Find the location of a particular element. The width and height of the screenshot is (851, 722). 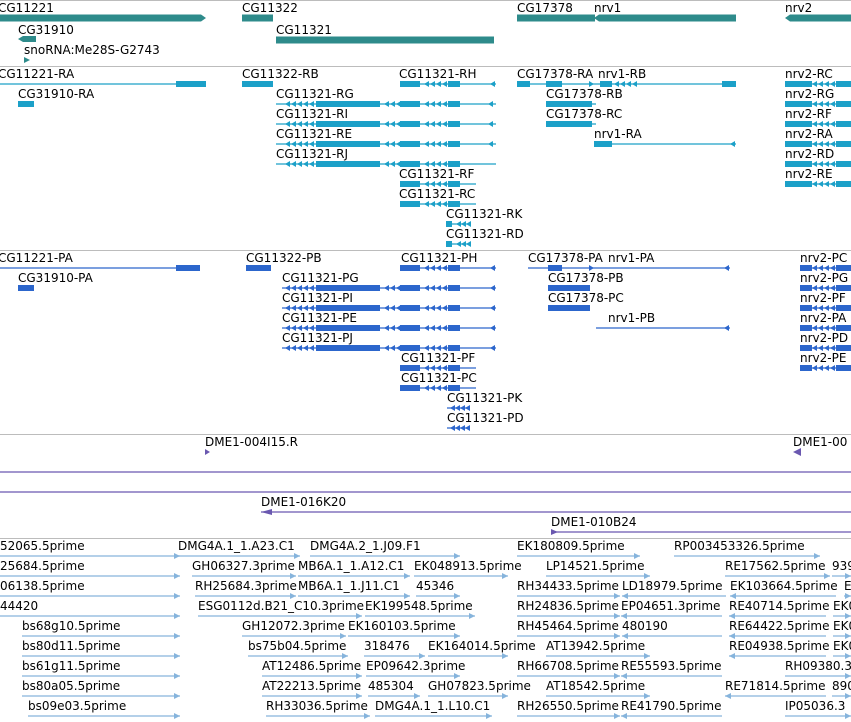

bac-span-glyph is located at coordinates (425, 486).